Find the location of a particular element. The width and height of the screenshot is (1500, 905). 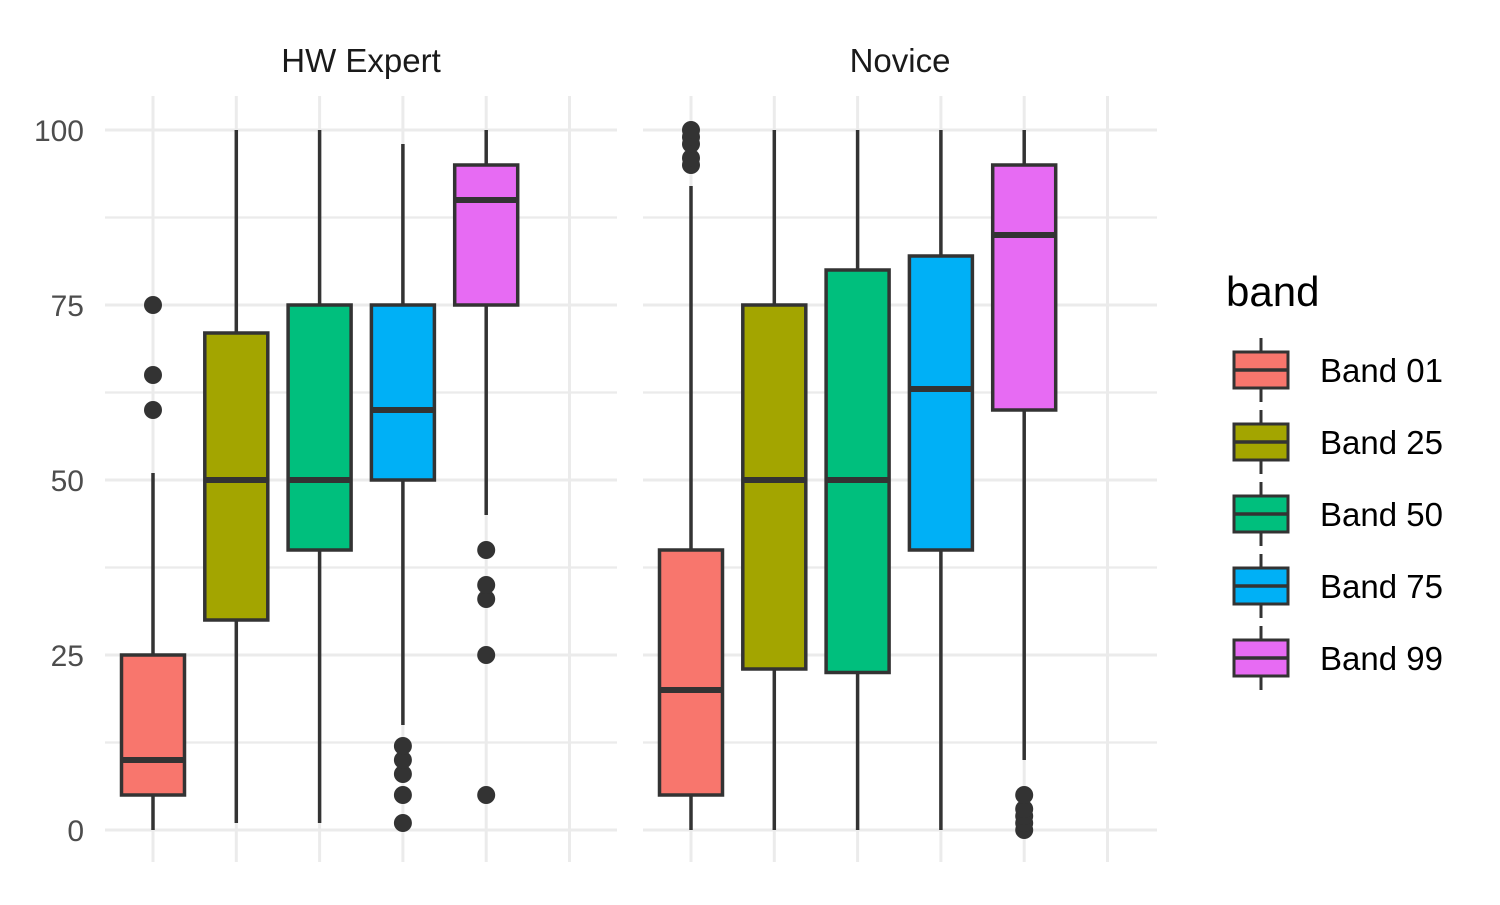

facet-strip-label: HW Expert is located at coordinates (361, 60).